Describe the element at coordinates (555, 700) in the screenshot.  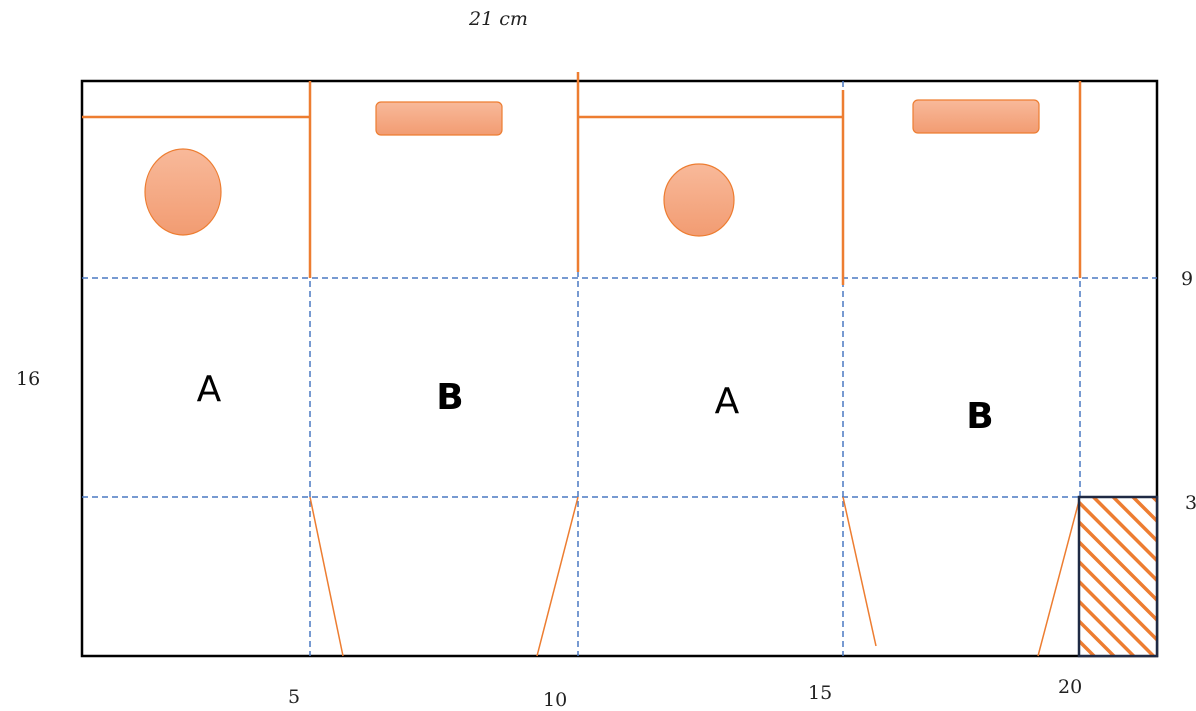
I see `bottom-tick-10: 10` at that location.